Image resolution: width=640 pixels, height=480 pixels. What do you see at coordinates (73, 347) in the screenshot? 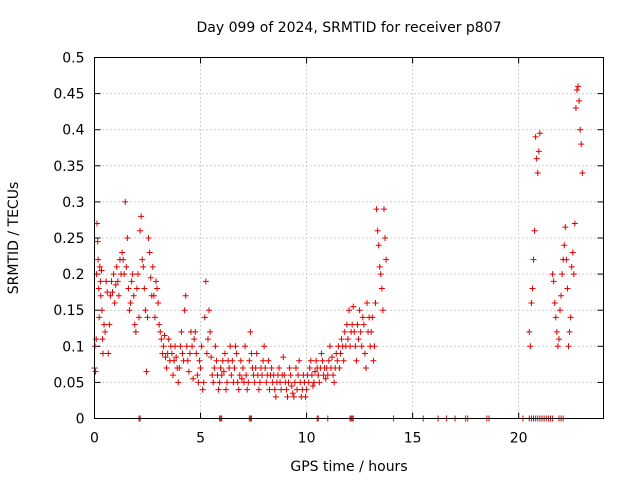
I see `y-tick-label: 0.1` at bounding box center [73, 347].